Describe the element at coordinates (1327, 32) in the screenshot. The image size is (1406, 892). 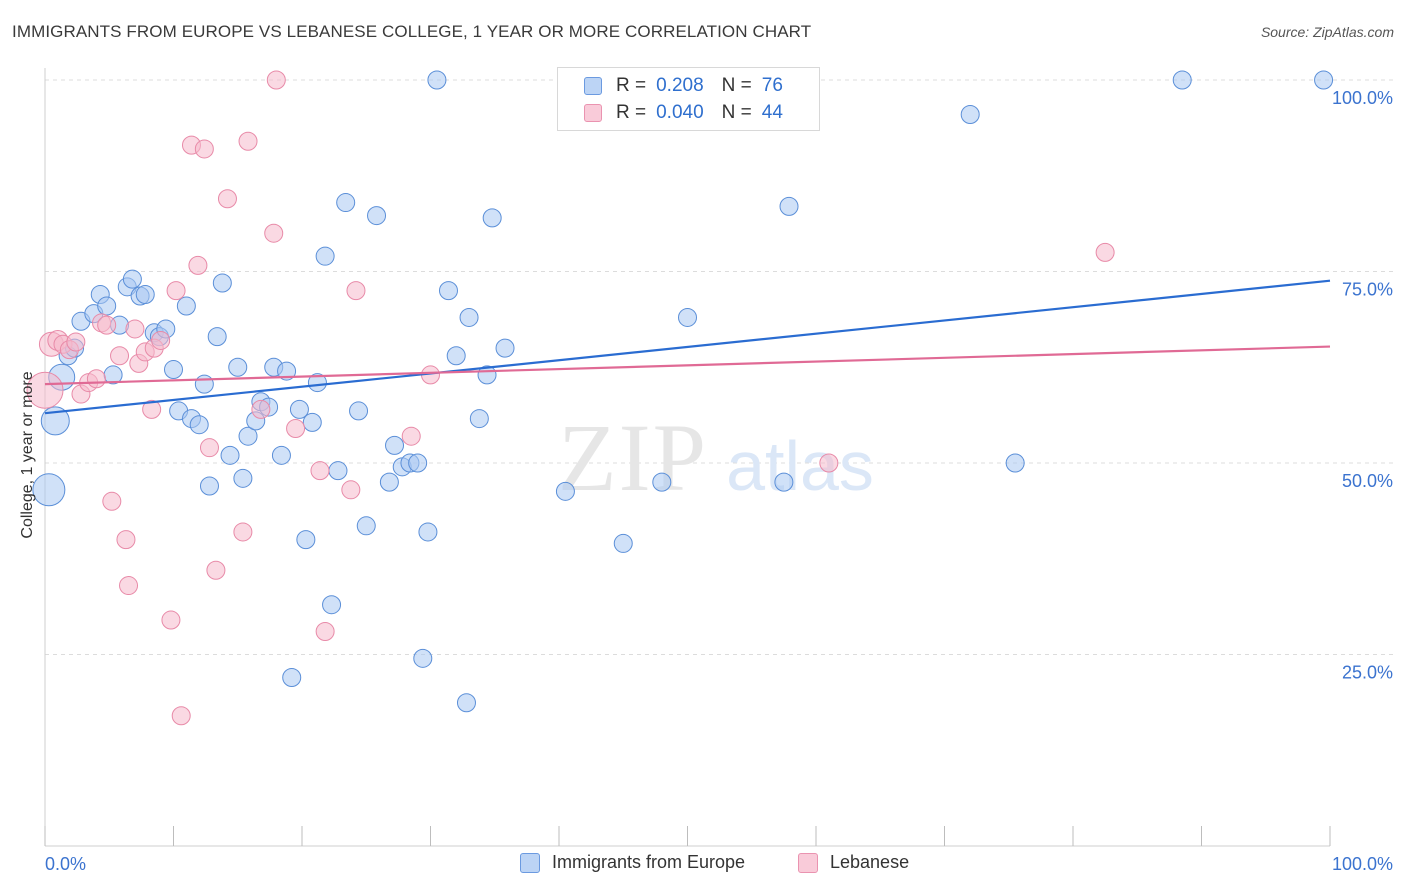
I see `source-label: Source: ZipAtlas.com` at that location.